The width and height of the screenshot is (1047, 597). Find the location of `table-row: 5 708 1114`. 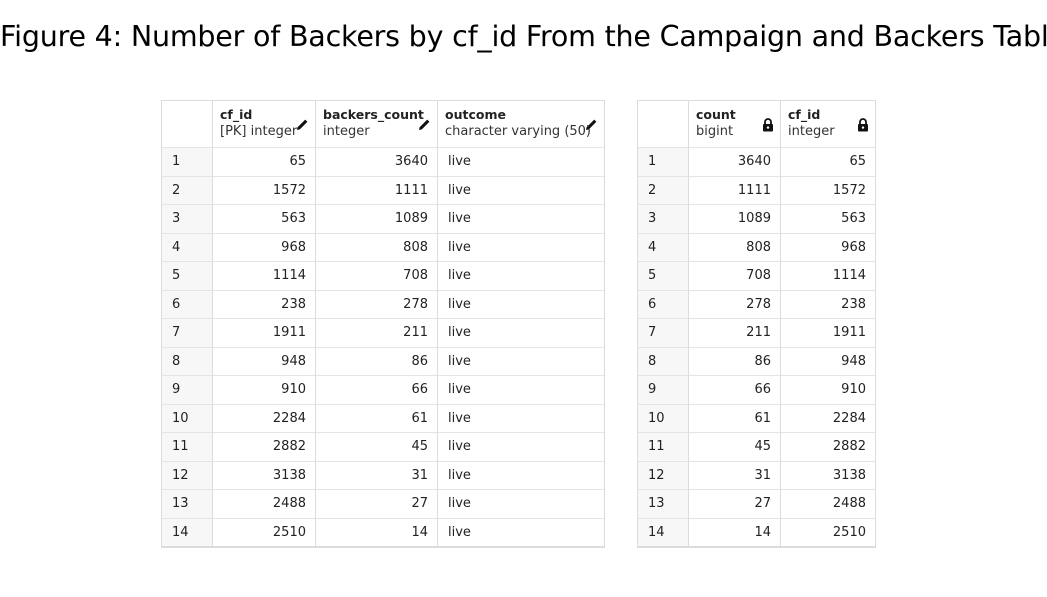

table-row: 5 708 1114 is located at coordinates (756, 275).